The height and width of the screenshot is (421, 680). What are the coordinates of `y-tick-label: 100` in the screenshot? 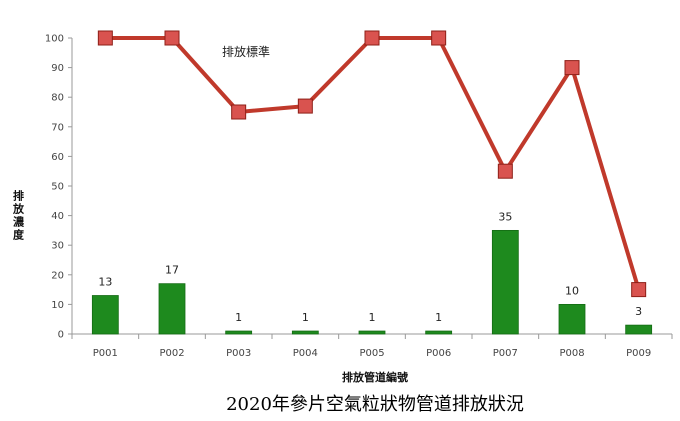 It's located at (54, 39).